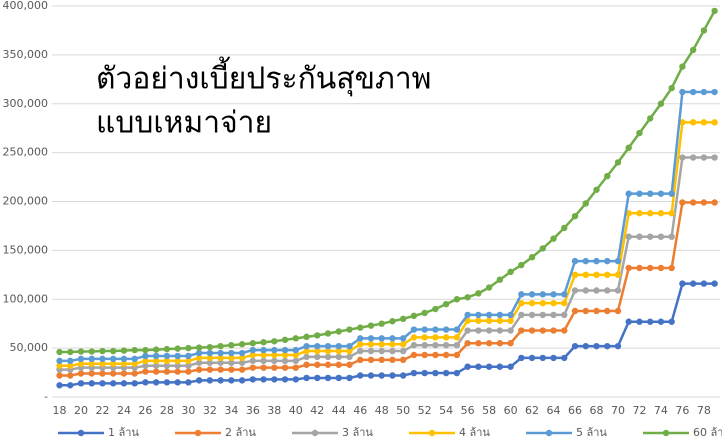 The image size is (722, 442). Describe the element at coordinates (468, 410) in the screenshot. I see `x-tick-label: 56` at that location.